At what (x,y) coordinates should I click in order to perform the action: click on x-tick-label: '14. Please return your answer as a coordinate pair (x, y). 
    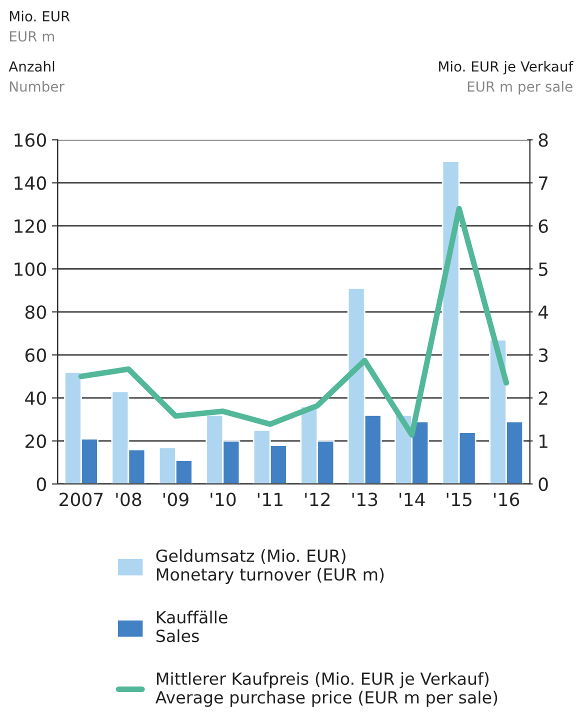
    Looking at the image, I should click on (412, 499).